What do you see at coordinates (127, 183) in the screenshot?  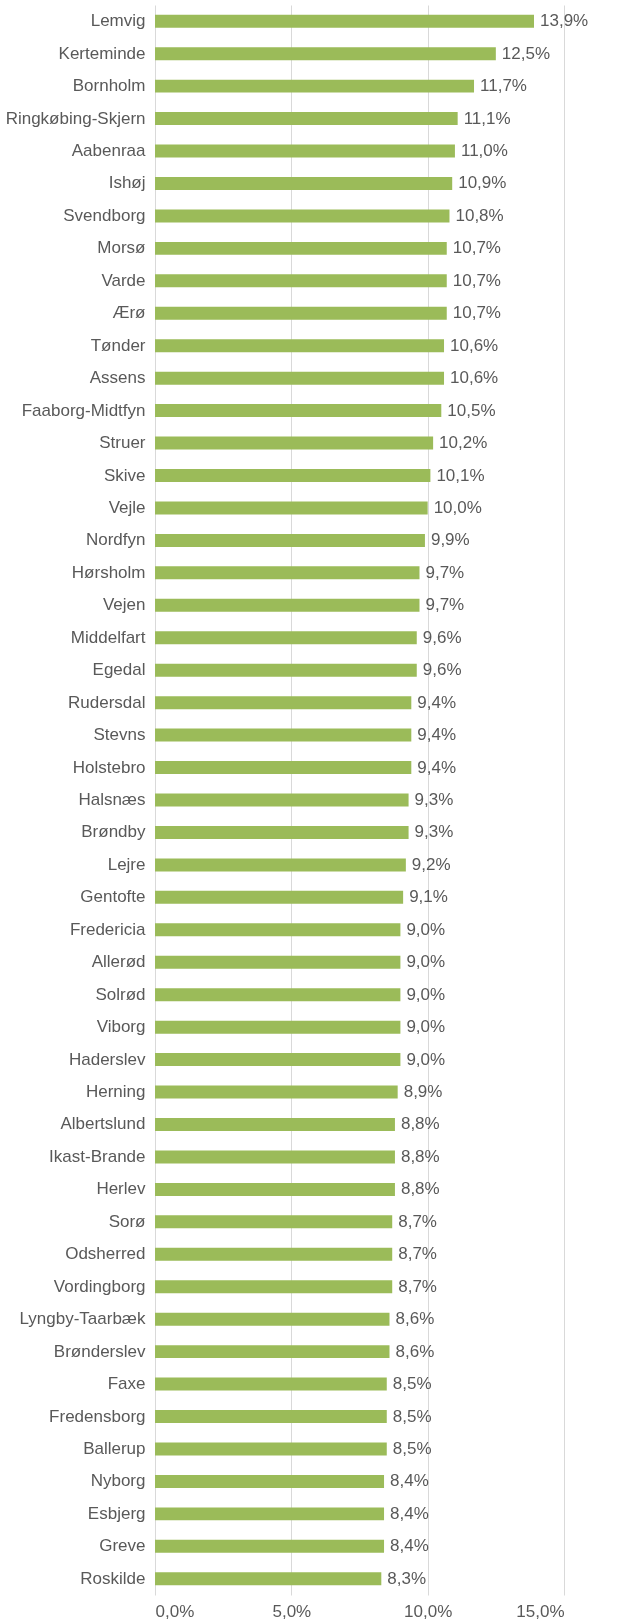 I see `y-tick-label: Ishøj` at bounding box center [127, 183].